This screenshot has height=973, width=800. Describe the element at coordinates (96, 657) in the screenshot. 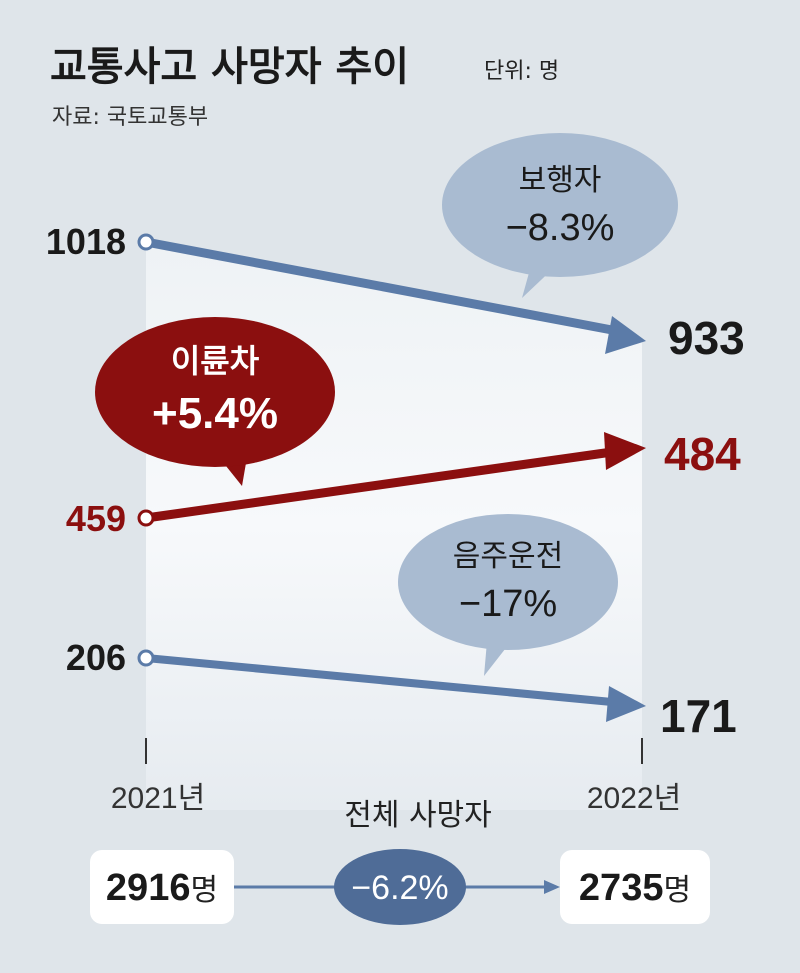

I see `value-label-drunk-2021: 206` at that location.